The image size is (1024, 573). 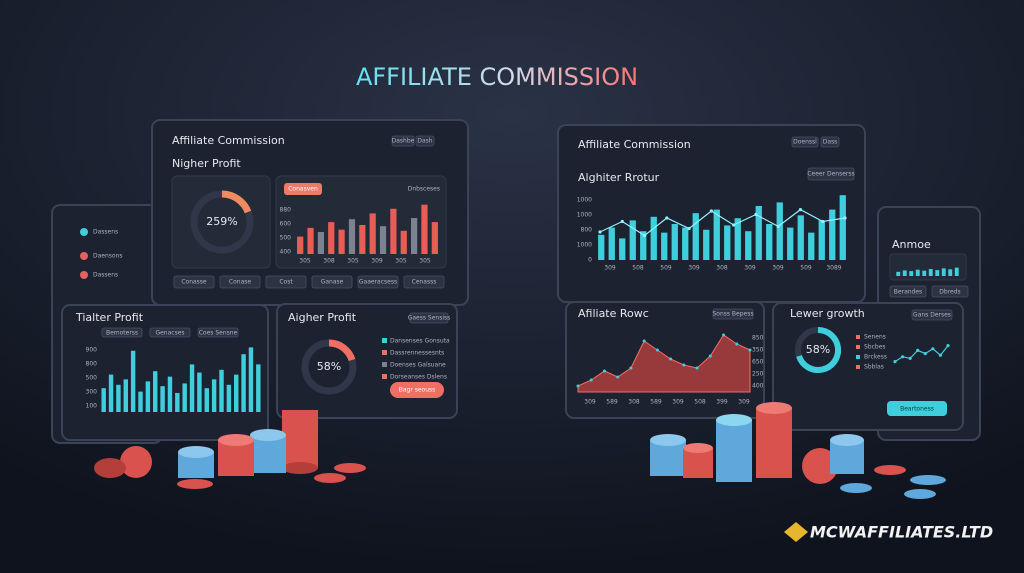 I want to click on button-label: Bagr seouss, so click(x=417, y=390).